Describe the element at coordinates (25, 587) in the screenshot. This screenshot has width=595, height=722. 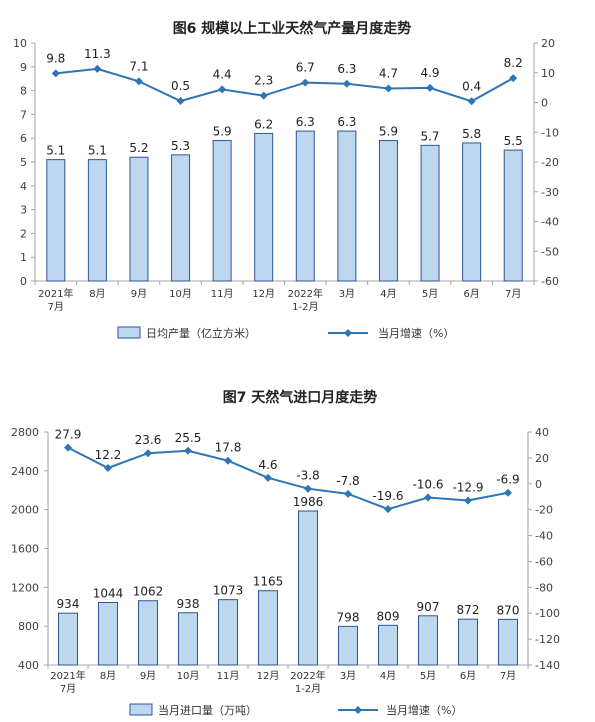
I see `chart2-left-tick-label: 1200` at that location.